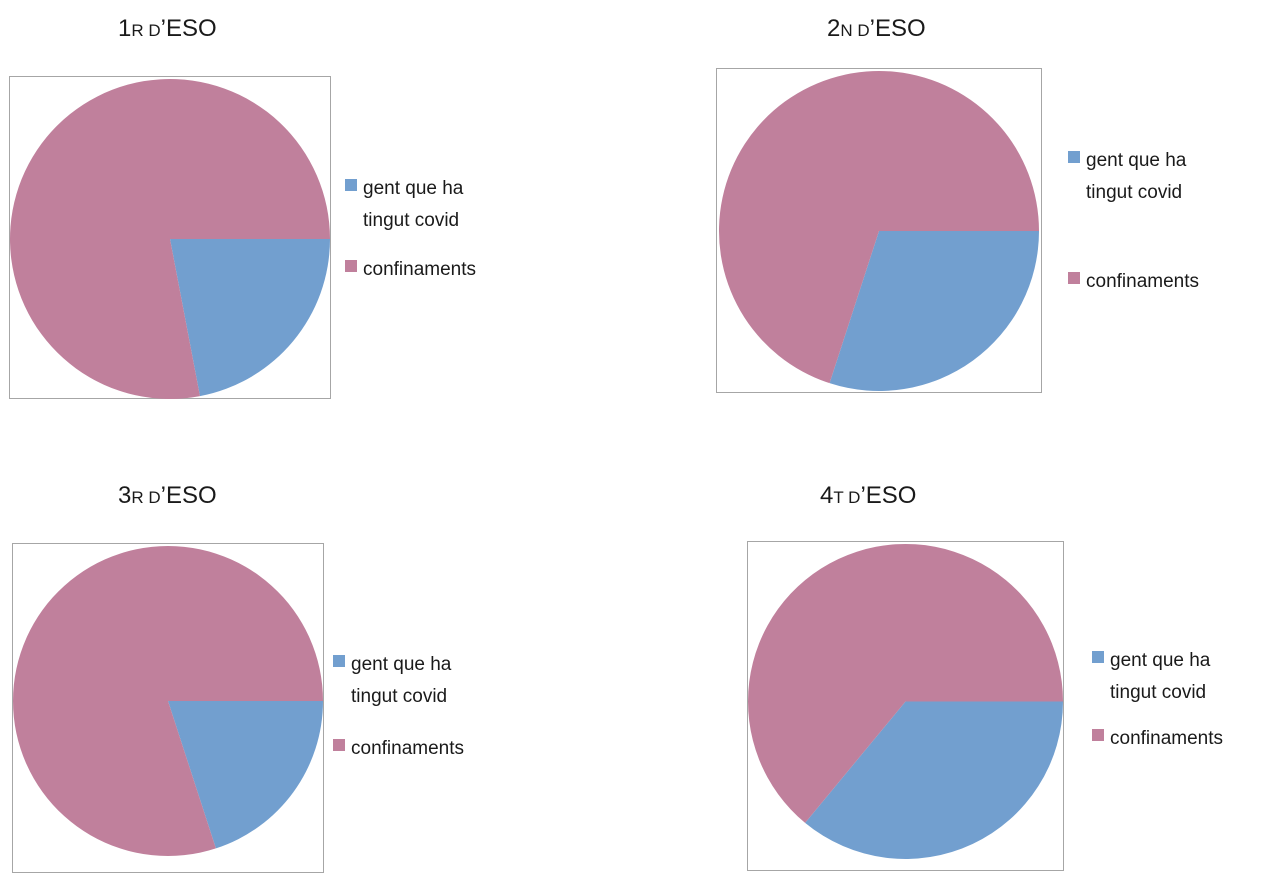 The height and width of the screenshot is (873, 1263). I want to click on chart-1-title: 1R D’ESO, so click(167, 28).